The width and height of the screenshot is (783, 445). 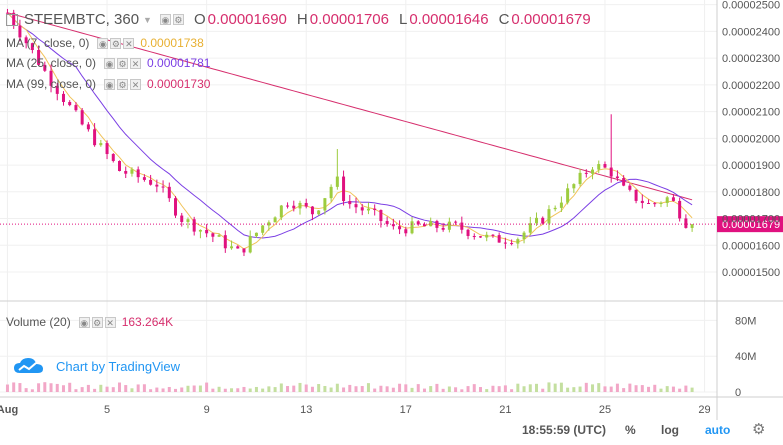 I want to click on percent-toggle: %, so click(x=630, y=430).